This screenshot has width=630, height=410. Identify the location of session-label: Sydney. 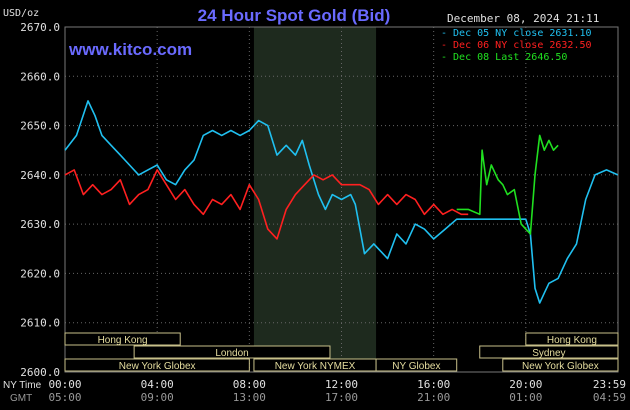
(548, 353).